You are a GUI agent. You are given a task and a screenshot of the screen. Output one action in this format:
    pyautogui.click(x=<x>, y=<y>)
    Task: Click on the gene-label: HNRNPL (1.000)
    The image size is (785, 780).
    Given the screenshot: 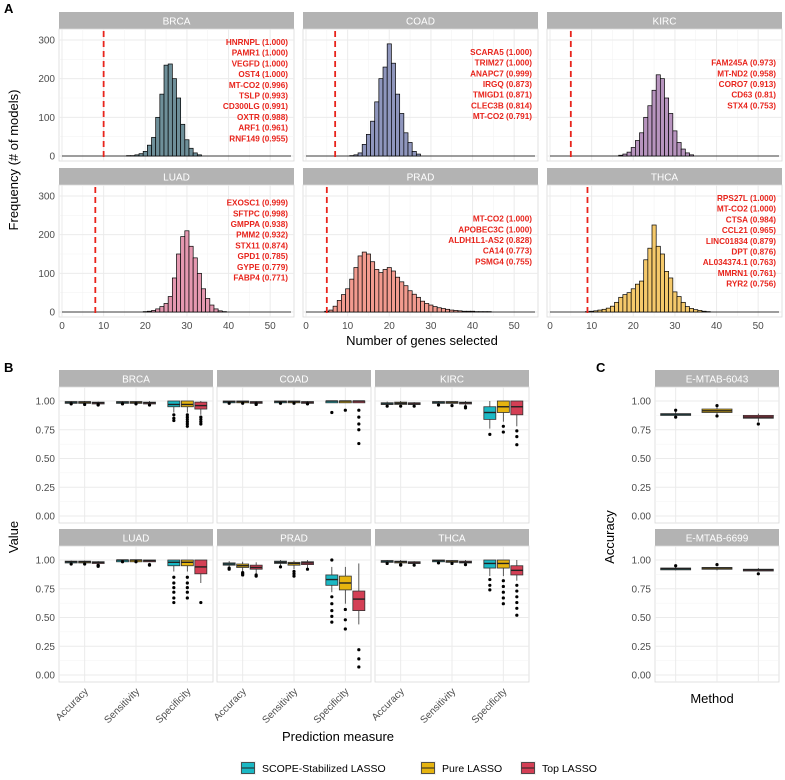 What is the action you would take?
    pyautogui.click(x=257, y=42)
    